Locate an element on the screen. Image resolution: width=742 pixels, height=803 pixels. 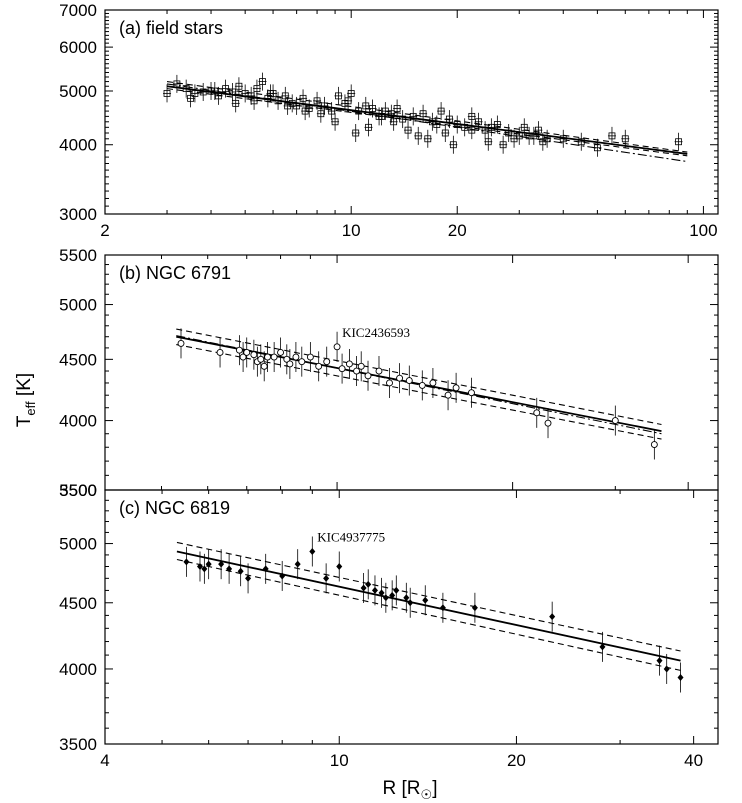
panel-title: (a) field stars is located at coordinates (171, 28).